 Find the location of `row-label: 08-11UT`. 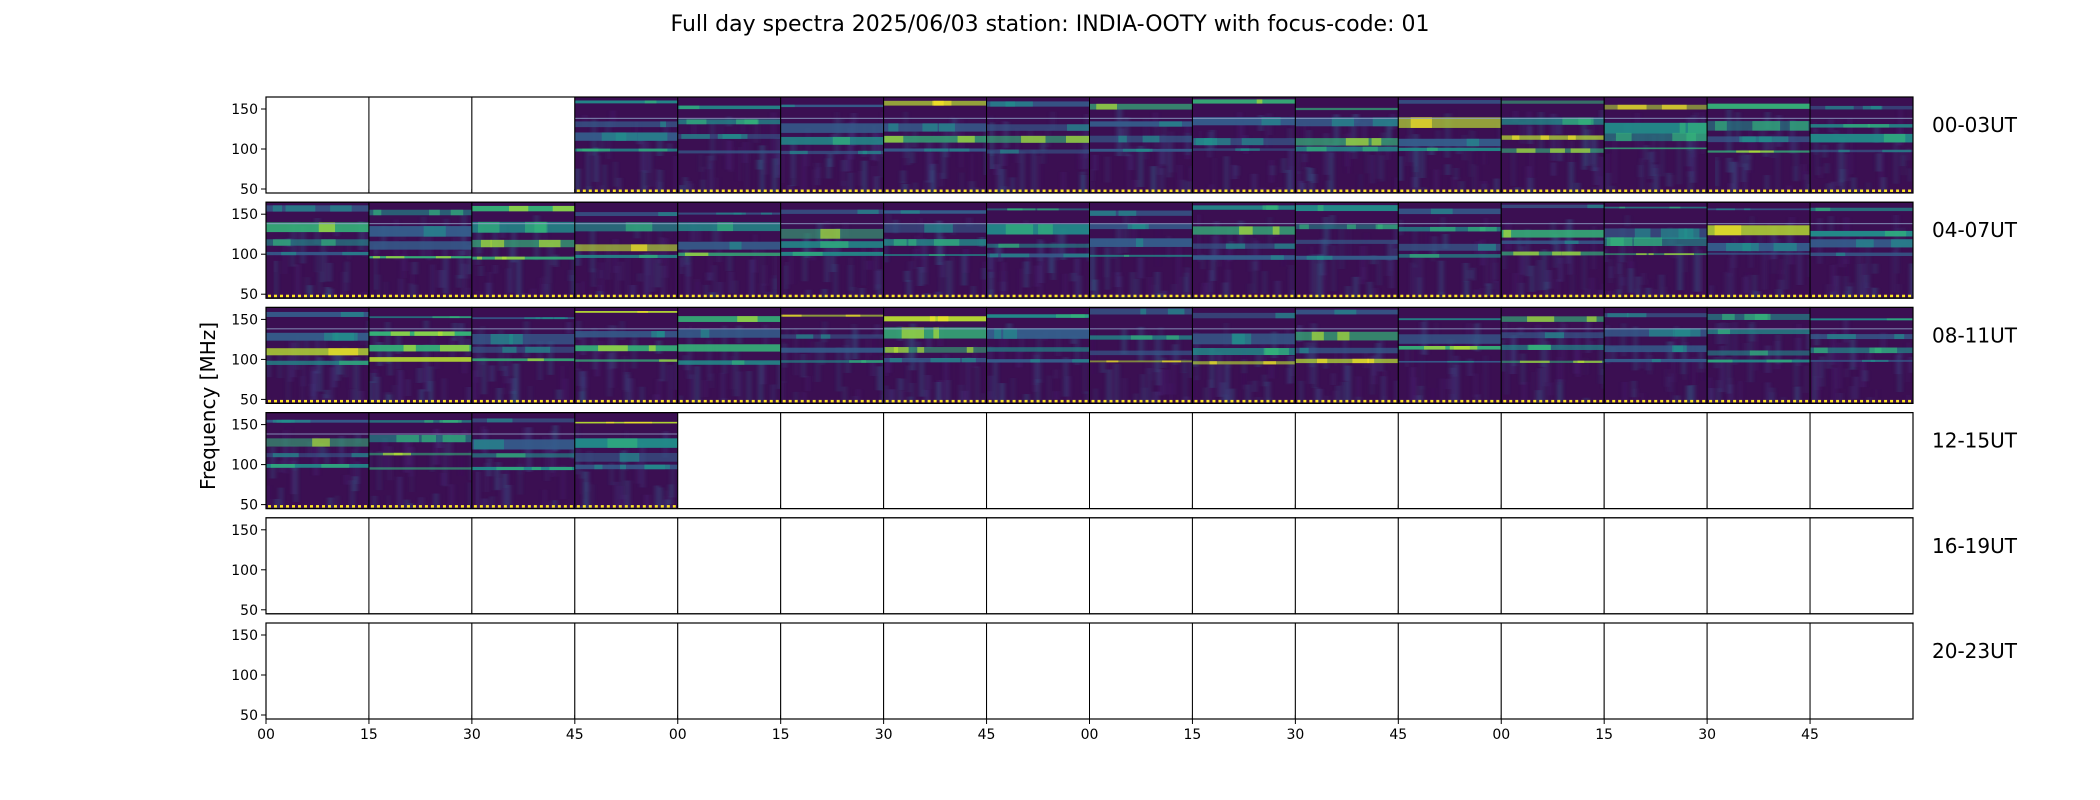

row-label: 08-11UT is located at coordinates (1975, 335).